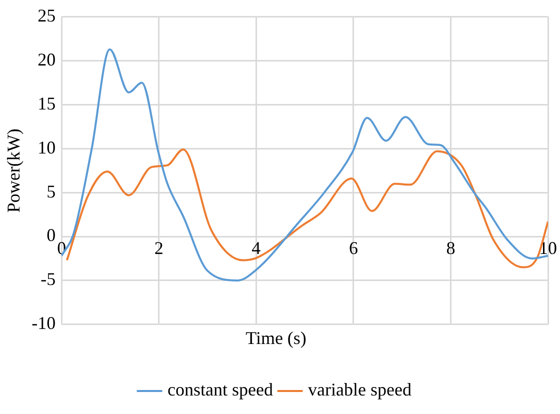  I want to click on y-tick-label: 5, so click(51, 191).